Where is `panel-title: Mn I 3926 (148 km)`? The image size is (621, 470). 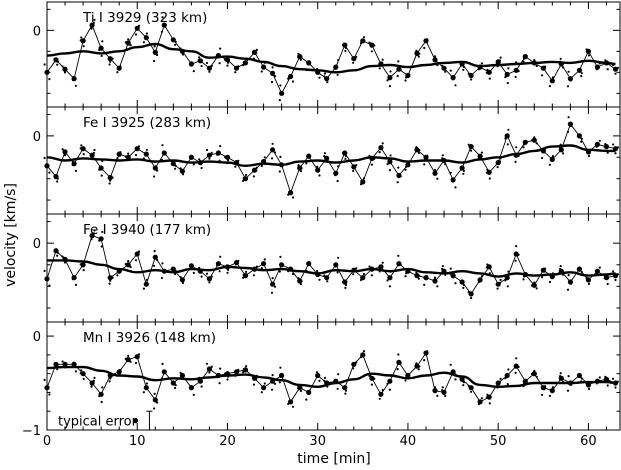 panel-title: Mn I 3926 (148 km) is located at coordinates (149, 338).